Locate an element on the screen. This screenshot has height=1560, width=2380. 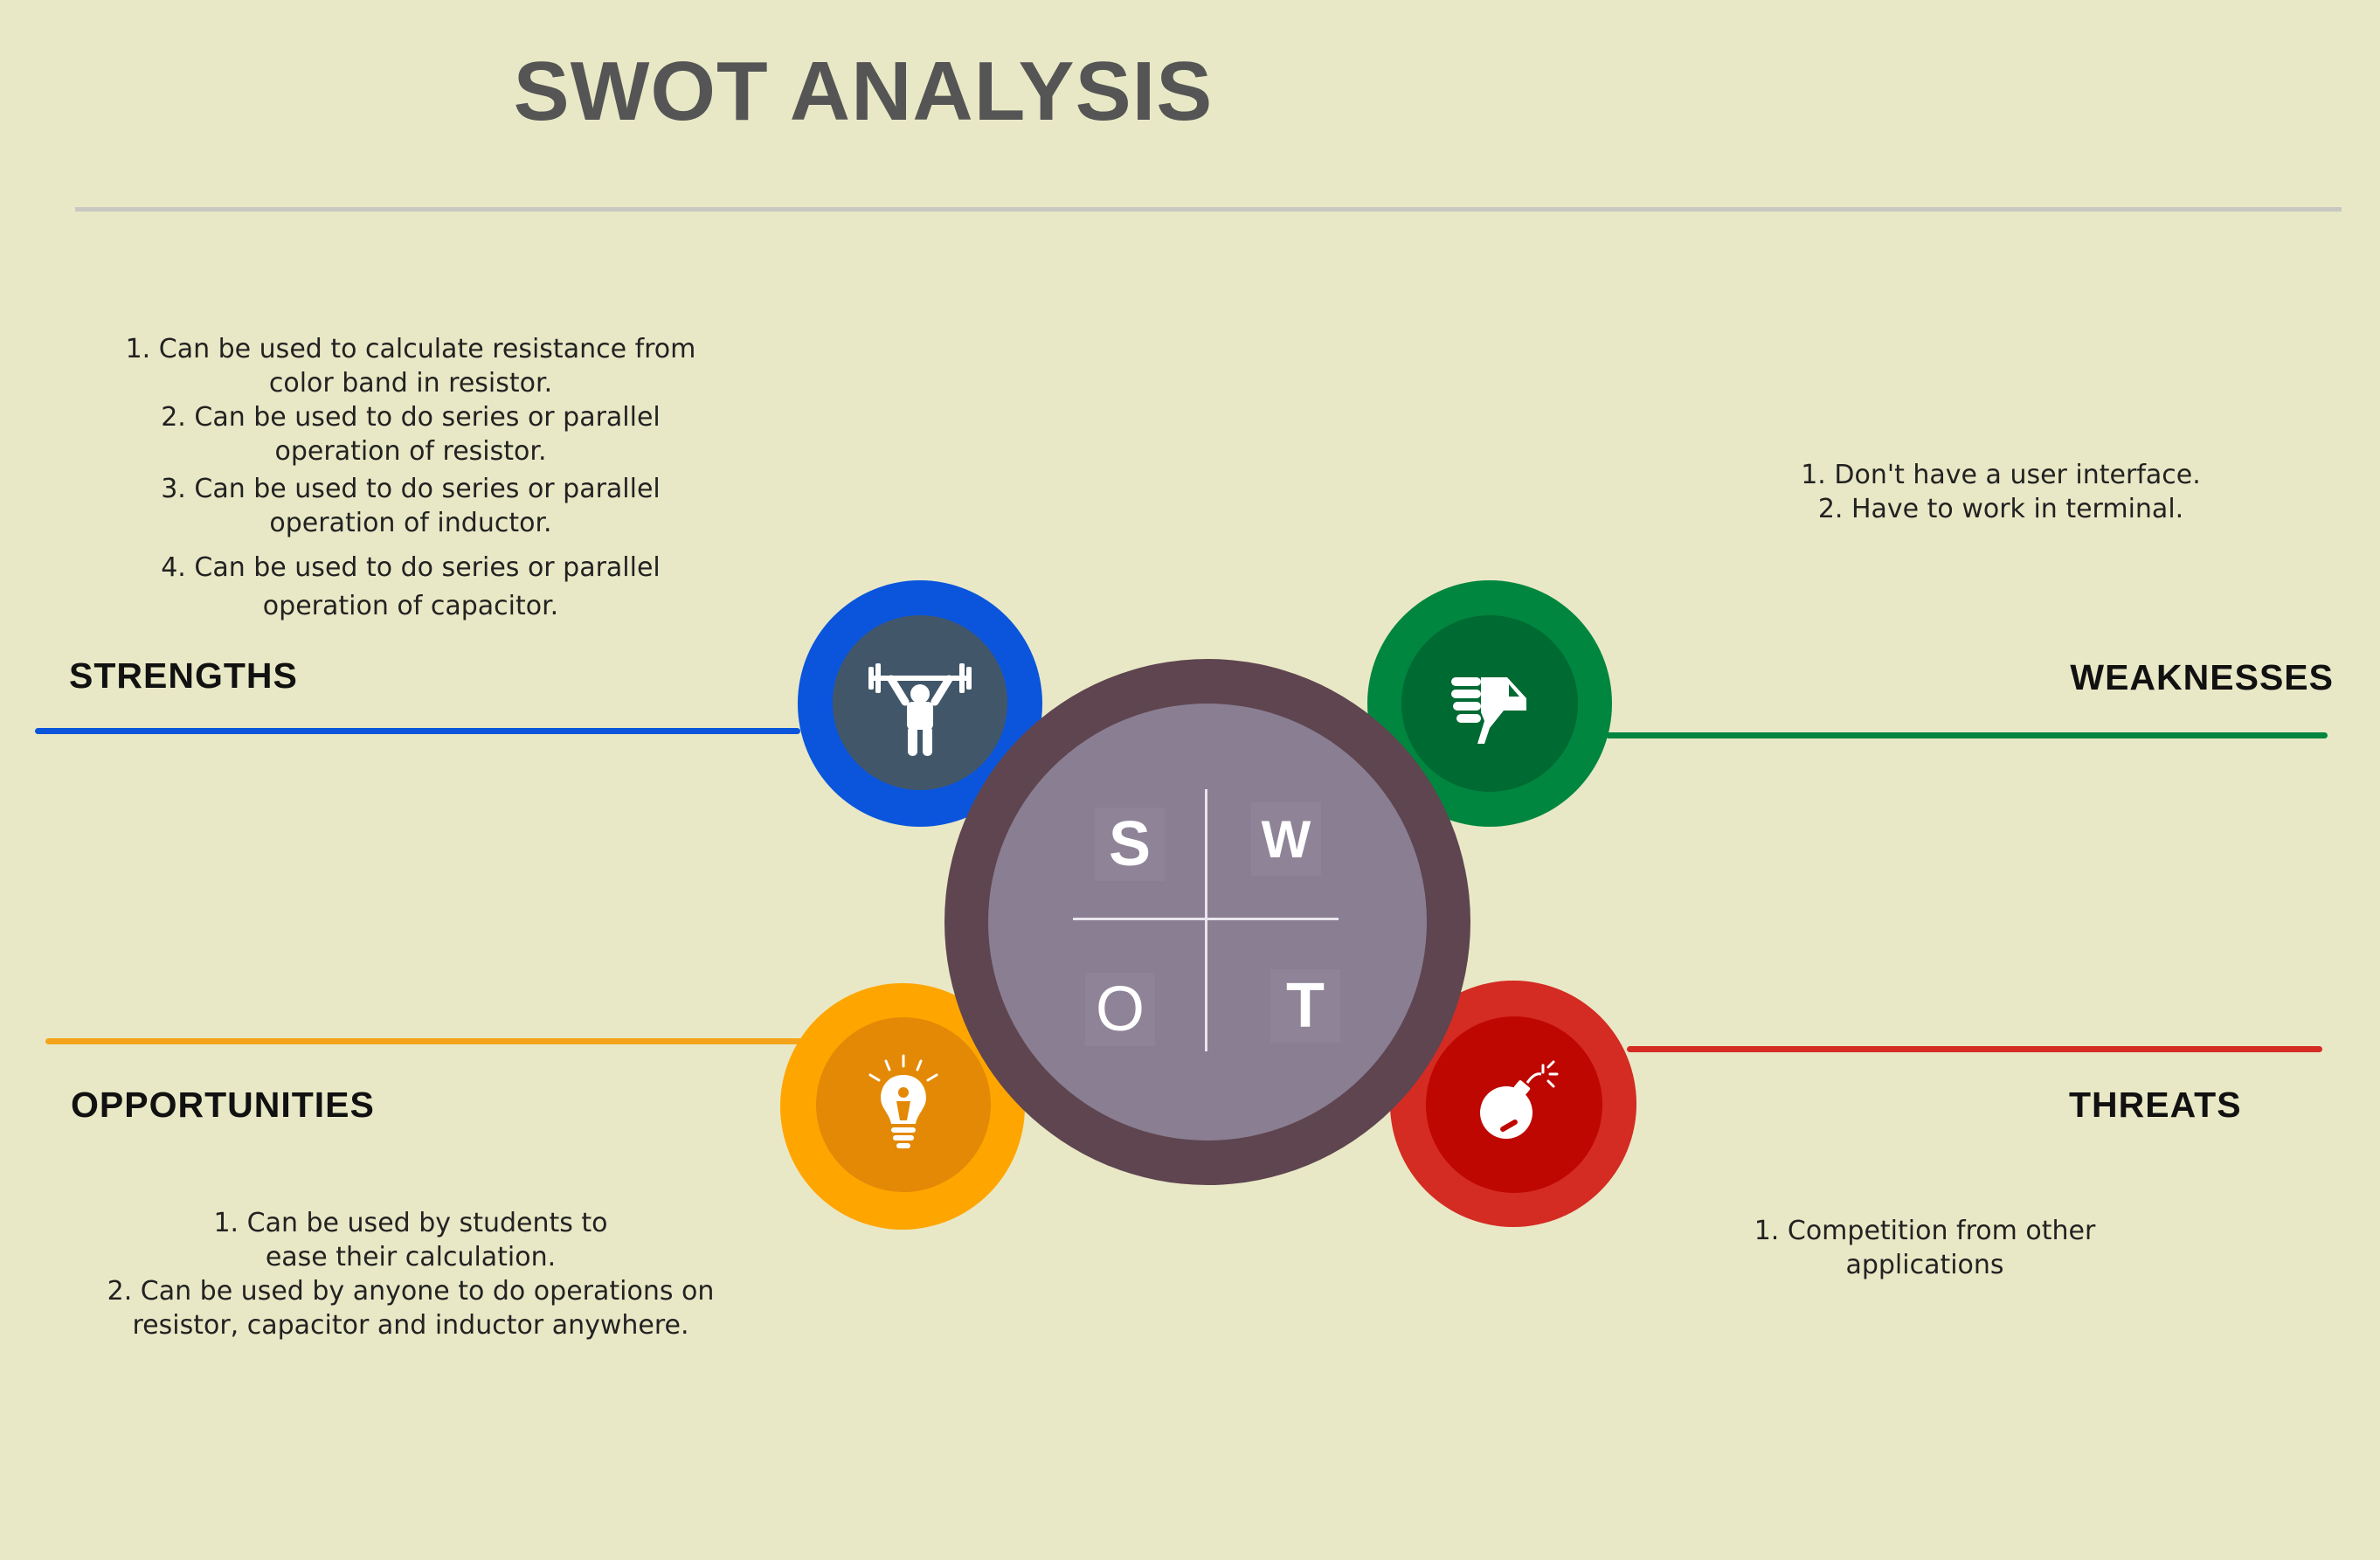
threats-item-1: 1. Competition from other applications is located at coordinates (1925, 1248).